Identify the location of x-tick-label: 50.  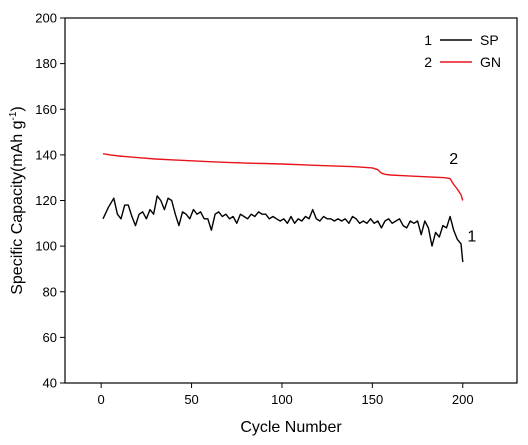
(191, 399).